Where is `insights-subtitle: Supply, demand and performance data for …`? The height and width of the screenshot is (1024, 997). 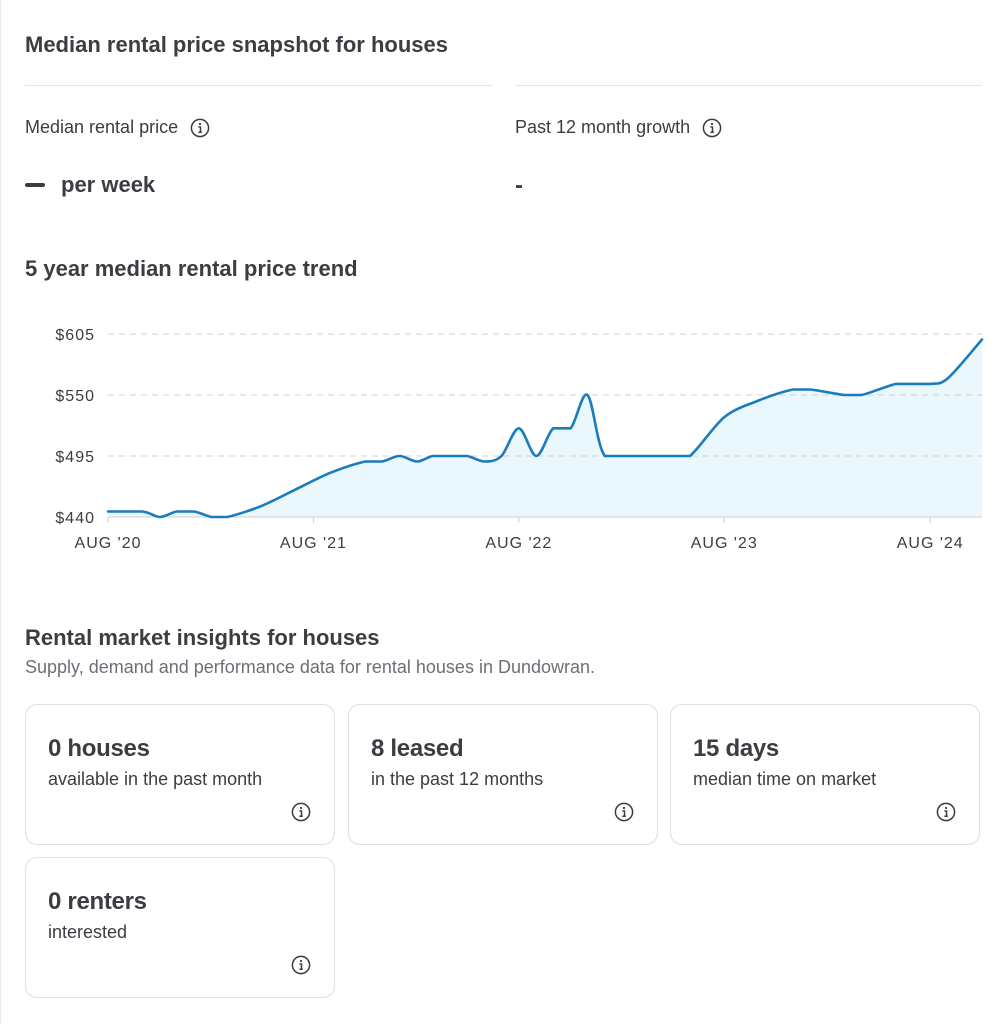
insights-subtitle: Supply, demand and performance data for … is located at coordinates (310, 667).